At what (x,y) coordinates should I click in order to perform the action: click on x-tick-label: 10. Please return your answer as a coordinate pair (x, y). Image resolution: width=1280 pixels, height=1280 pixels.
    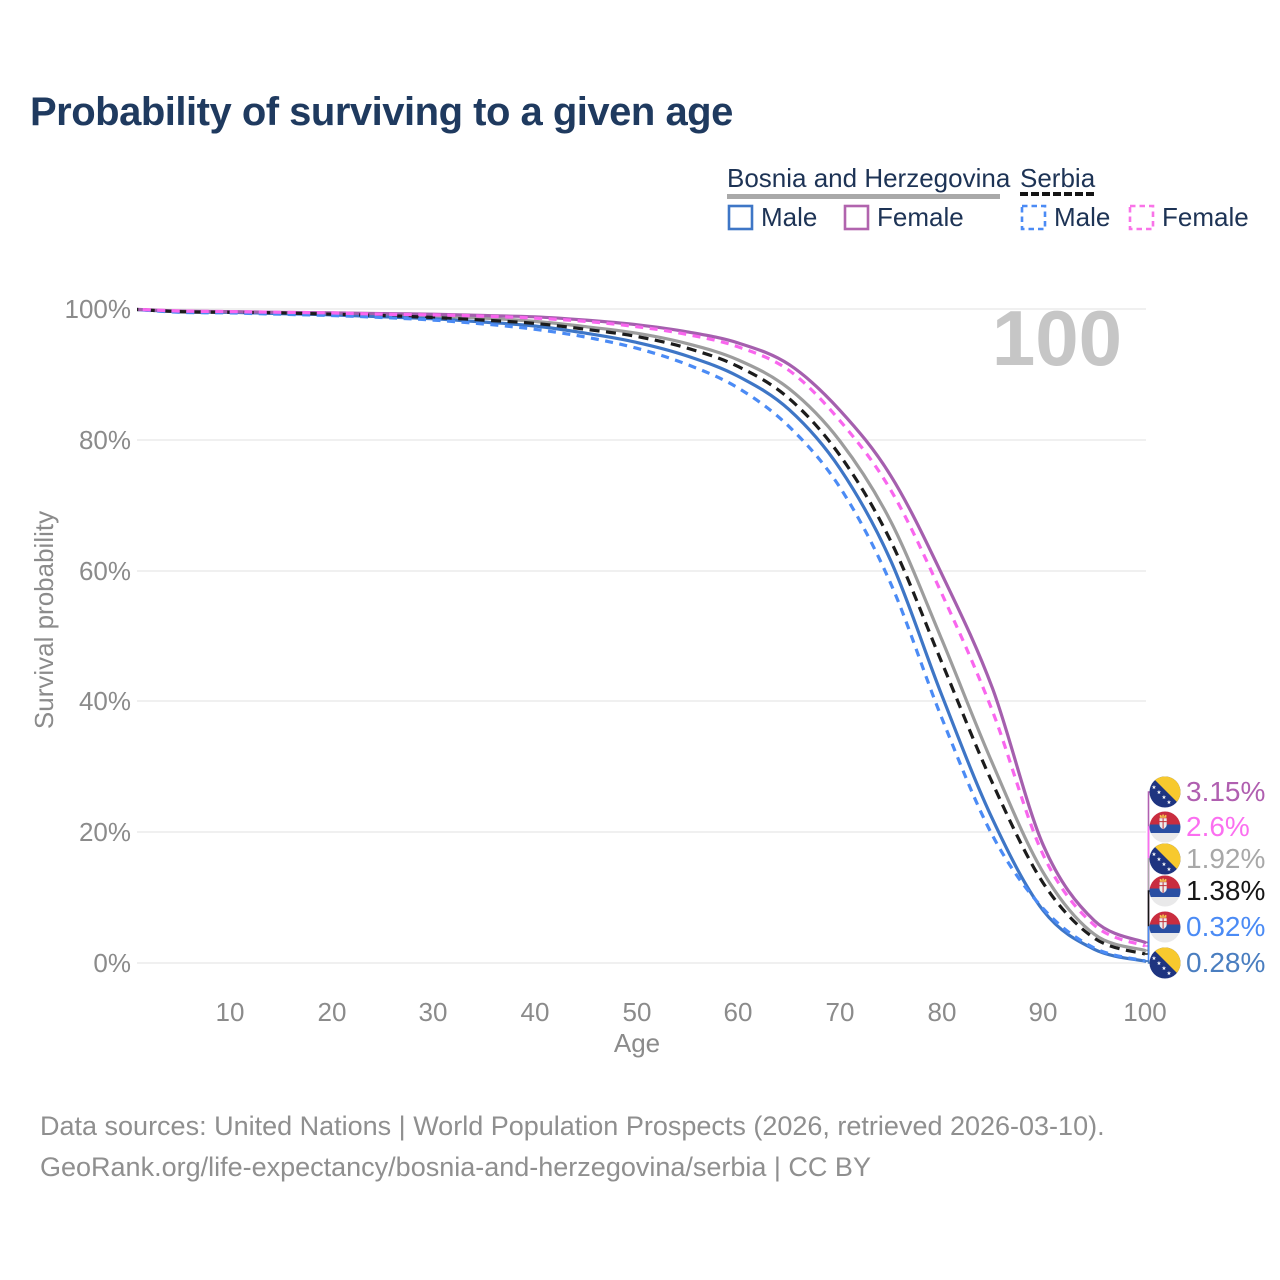
    Looking at the image, I should click on (230, 1012).